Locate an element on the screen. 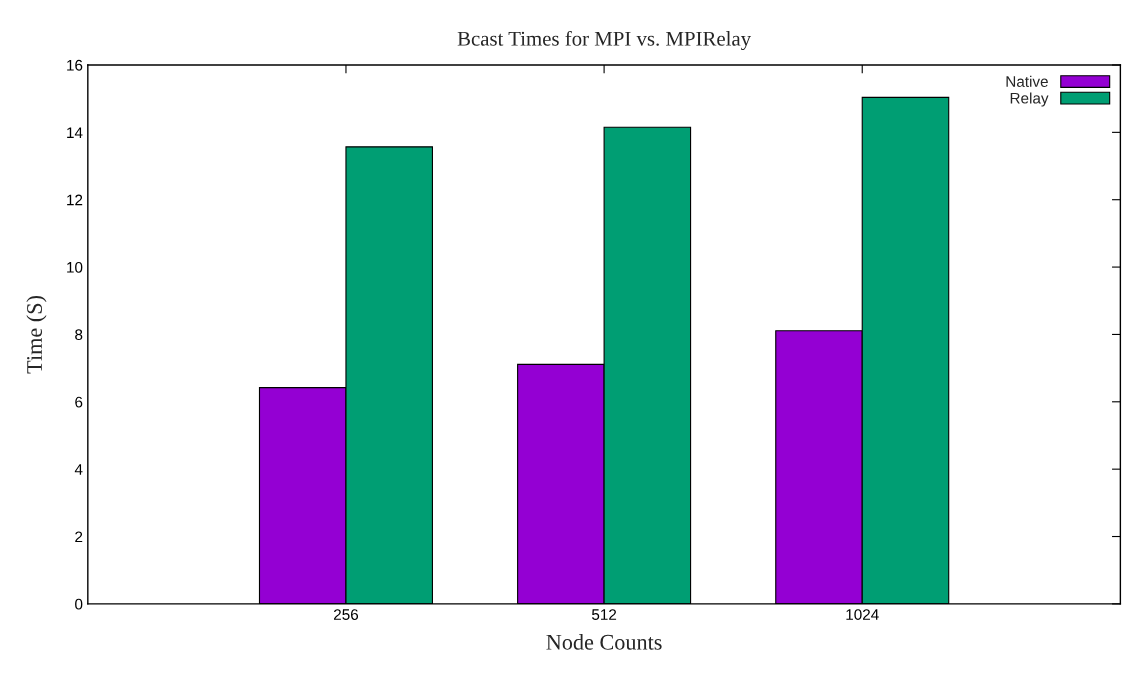 This screenshot has height=677, width=1126. y-tick-label: 6 is located at coordinates (79, 402).